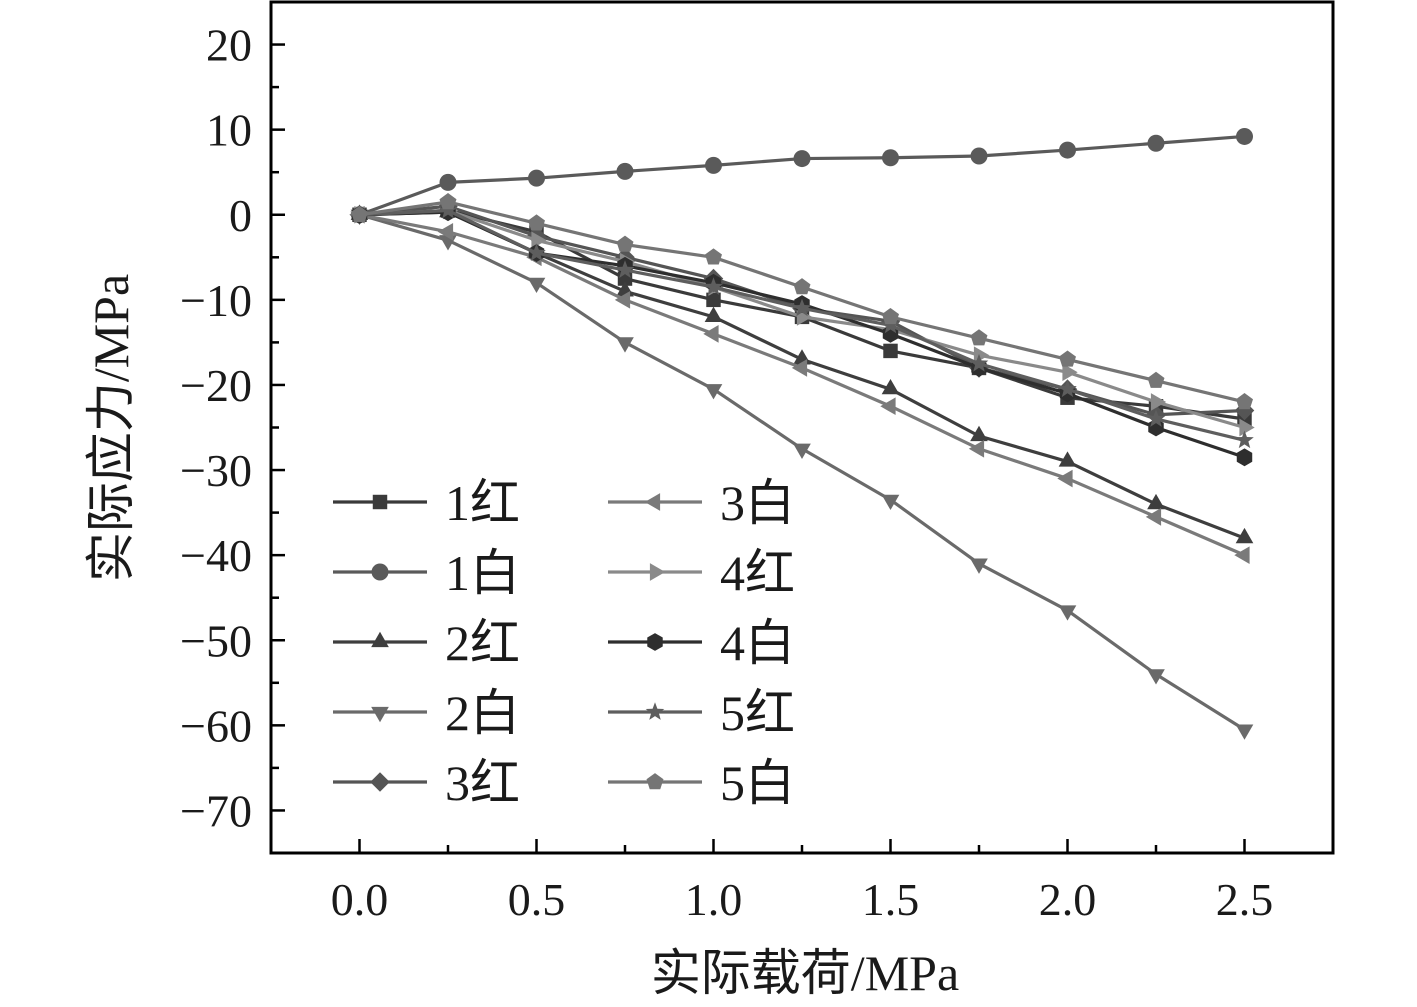  I want to click on legend-label-1-bai: 1白, so click(482, 573).